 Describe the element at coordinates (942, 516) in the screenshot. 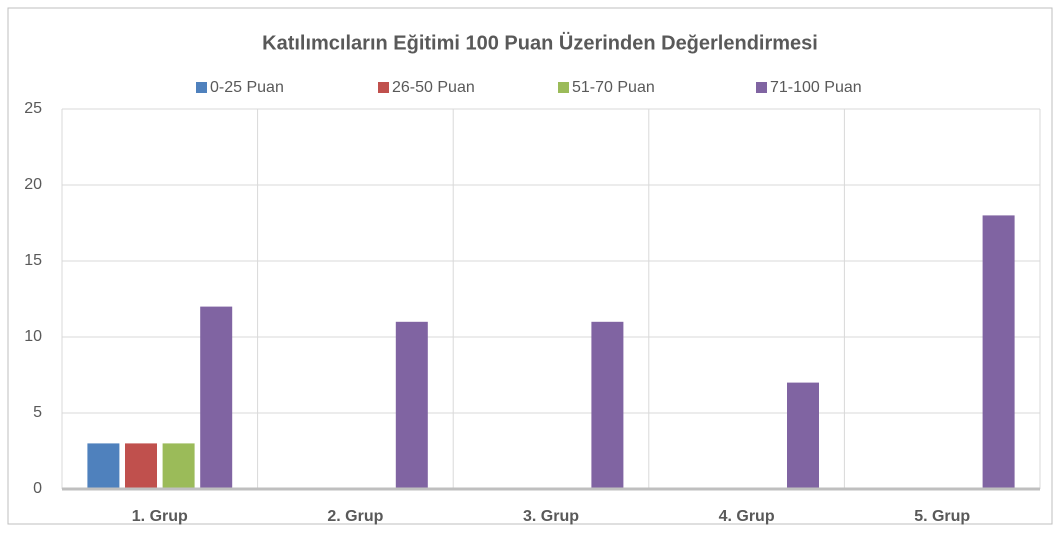

I see `x-tick-label: 5. Grup` at that location.